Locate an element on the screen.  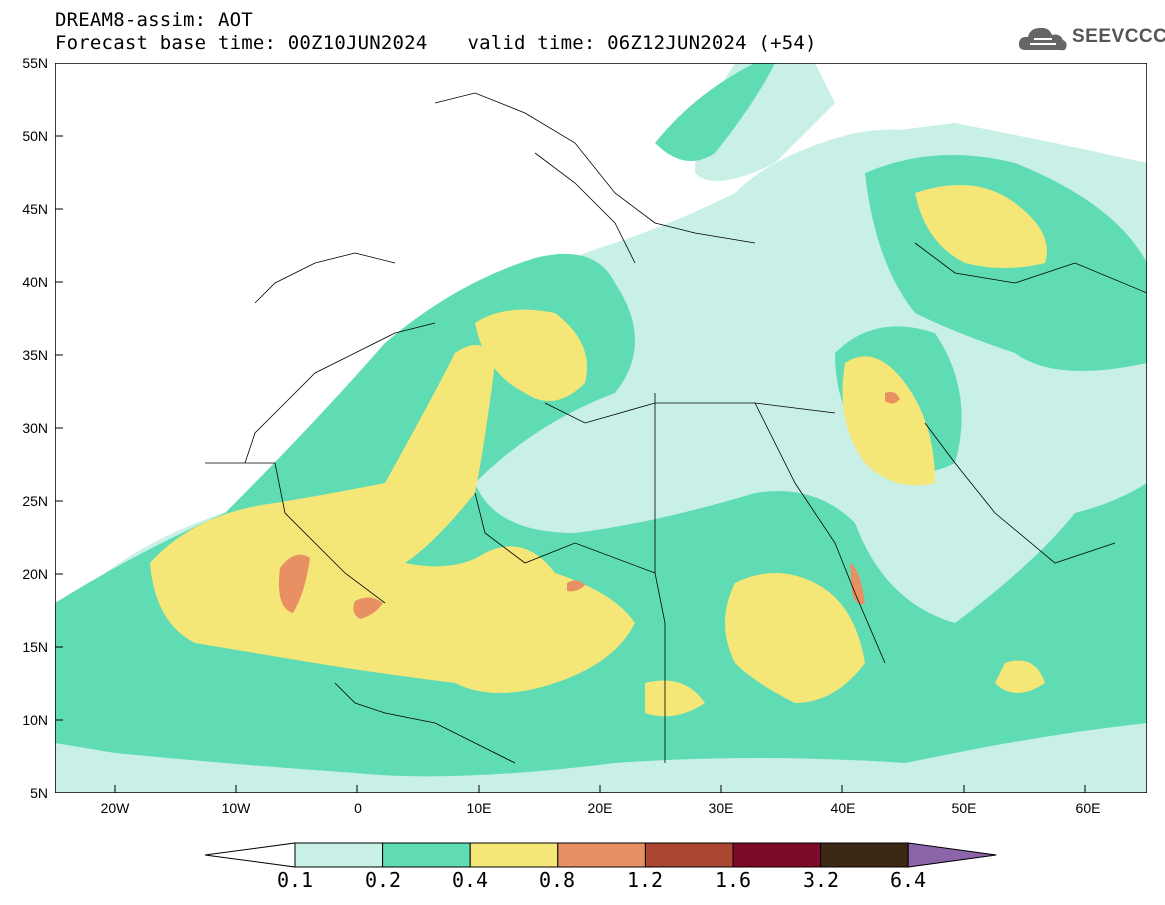
seevccc-logo: SEEVCCC is located at coordinates (1090, 39).